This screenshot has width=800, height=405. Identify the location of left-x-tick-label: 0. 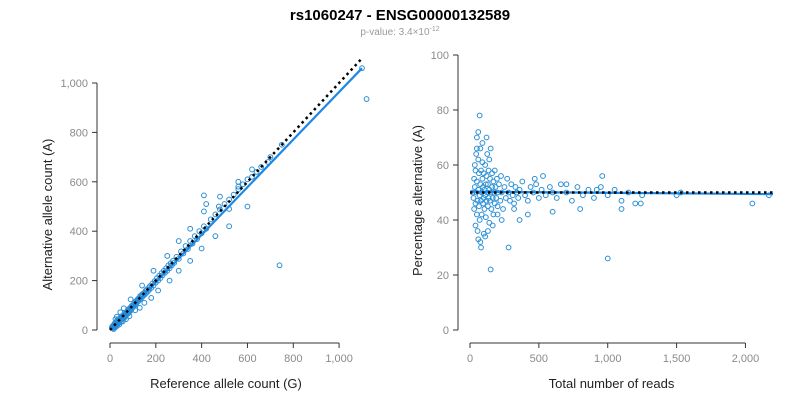
(110, 359).